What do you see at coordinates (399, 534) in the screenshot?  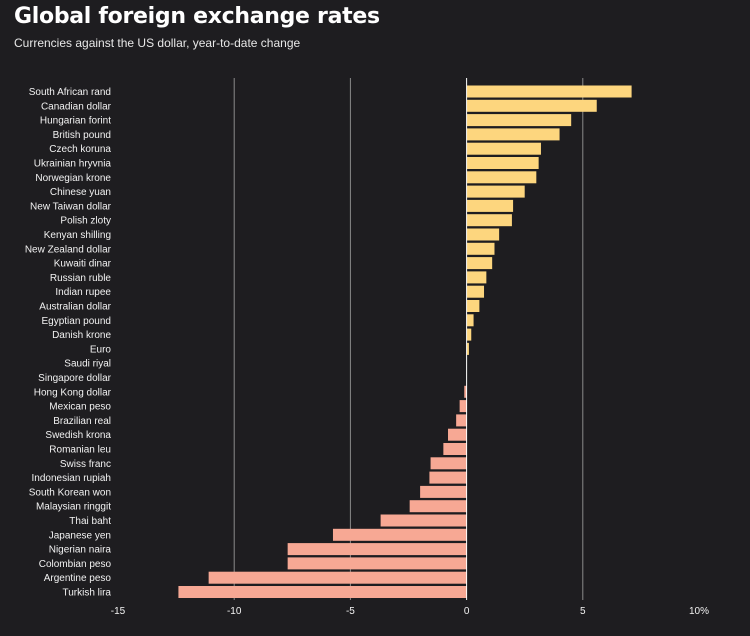 I see `bar-japanese-yen` at bounding box center [399, 534].